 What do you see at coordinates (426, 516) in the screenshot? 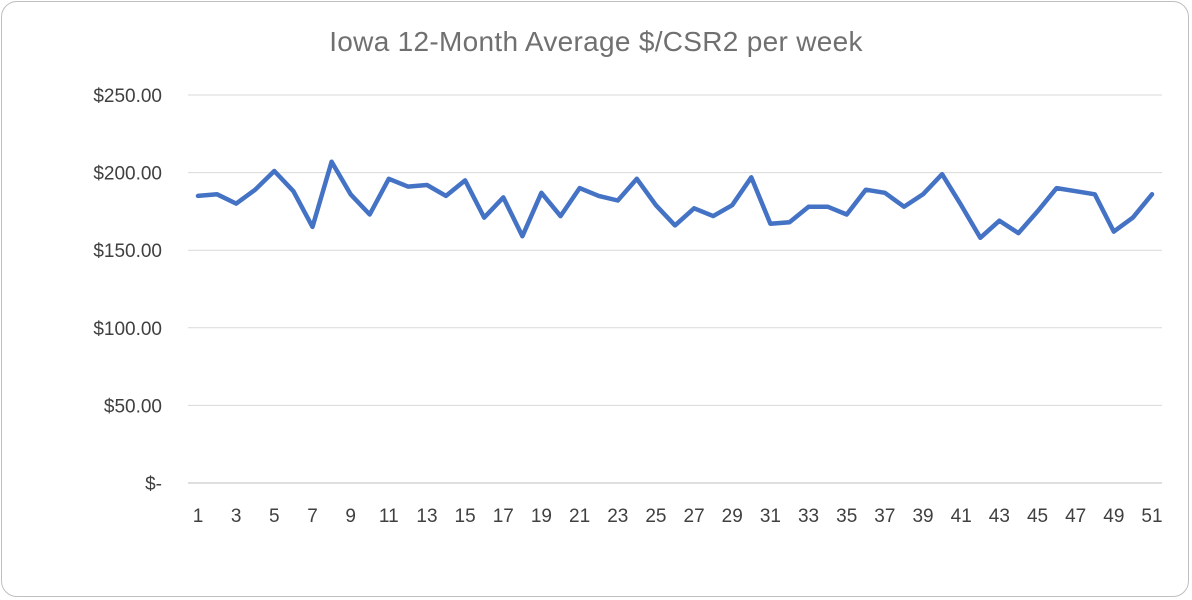
I see `x-tick-label: 13` at bounding box center [426, 516].